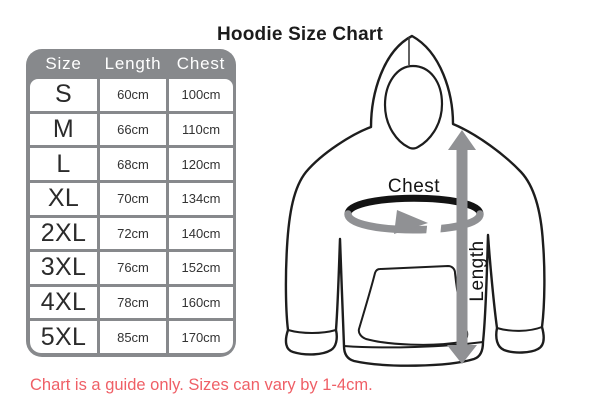 The width and height of the screenshot is (600, 411). Describe the element at coordinates (413, 107) in the screenshot. I see `hood-opening` at that location.